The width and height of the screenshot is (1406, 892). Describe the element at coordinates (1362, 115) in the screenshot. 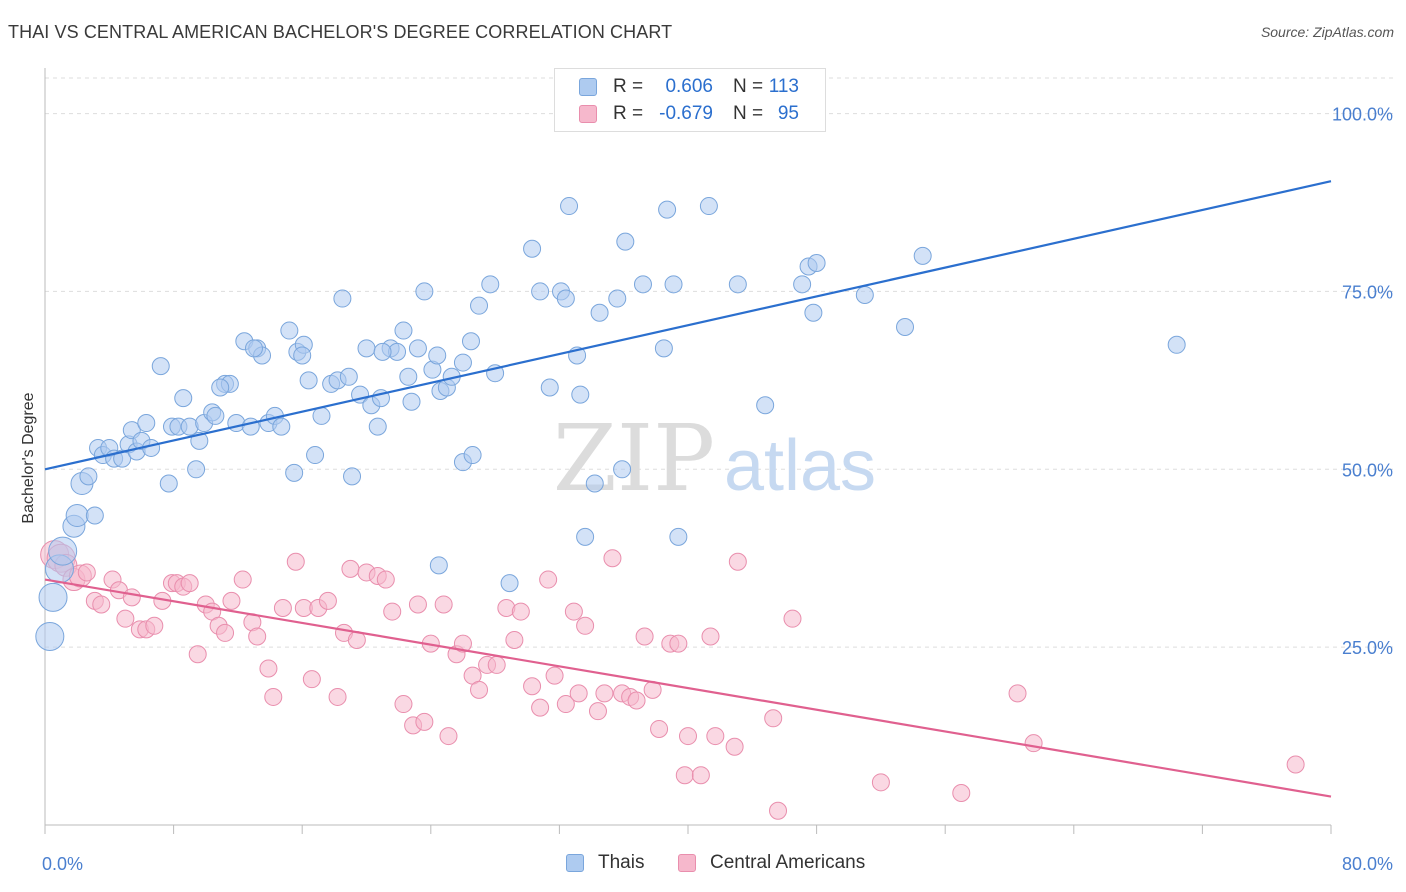

I see `y-tick-label: 100.0%` at that location.